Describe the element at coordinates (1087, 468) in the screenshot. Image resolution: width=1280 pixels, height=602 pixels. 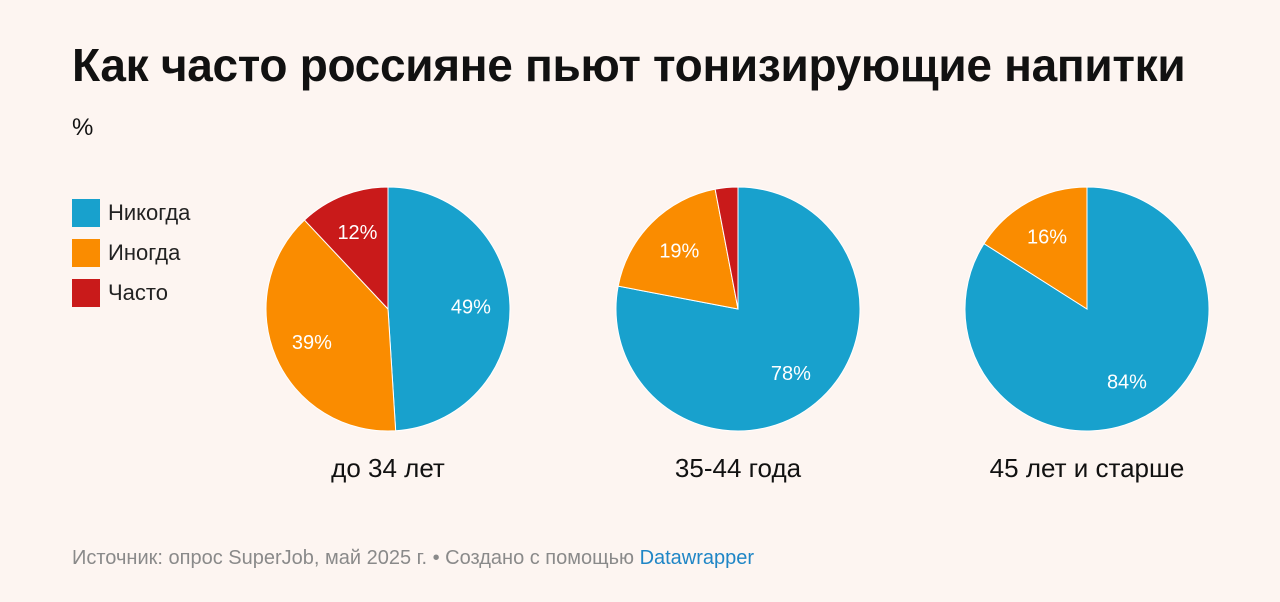
I see `pie-label-45-plus: 45 лет и старше` at that location.